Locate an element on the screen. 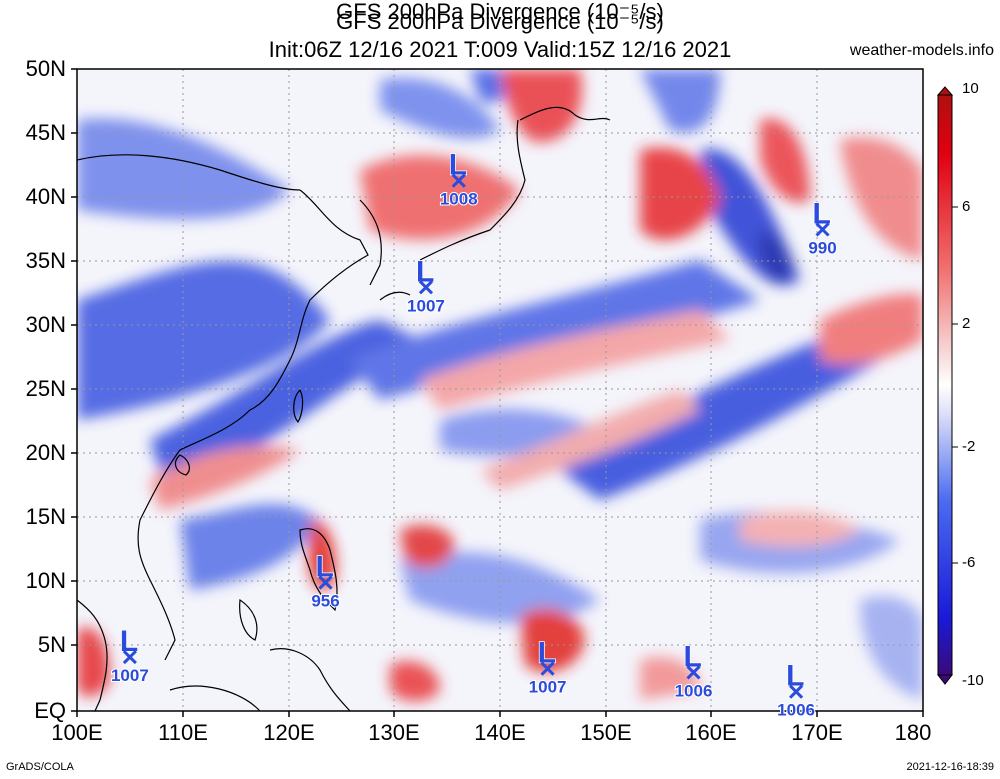 The height and width of the screenshot is (779, 1000). colorbar-label: 2 is located at coordinates (966, 323).